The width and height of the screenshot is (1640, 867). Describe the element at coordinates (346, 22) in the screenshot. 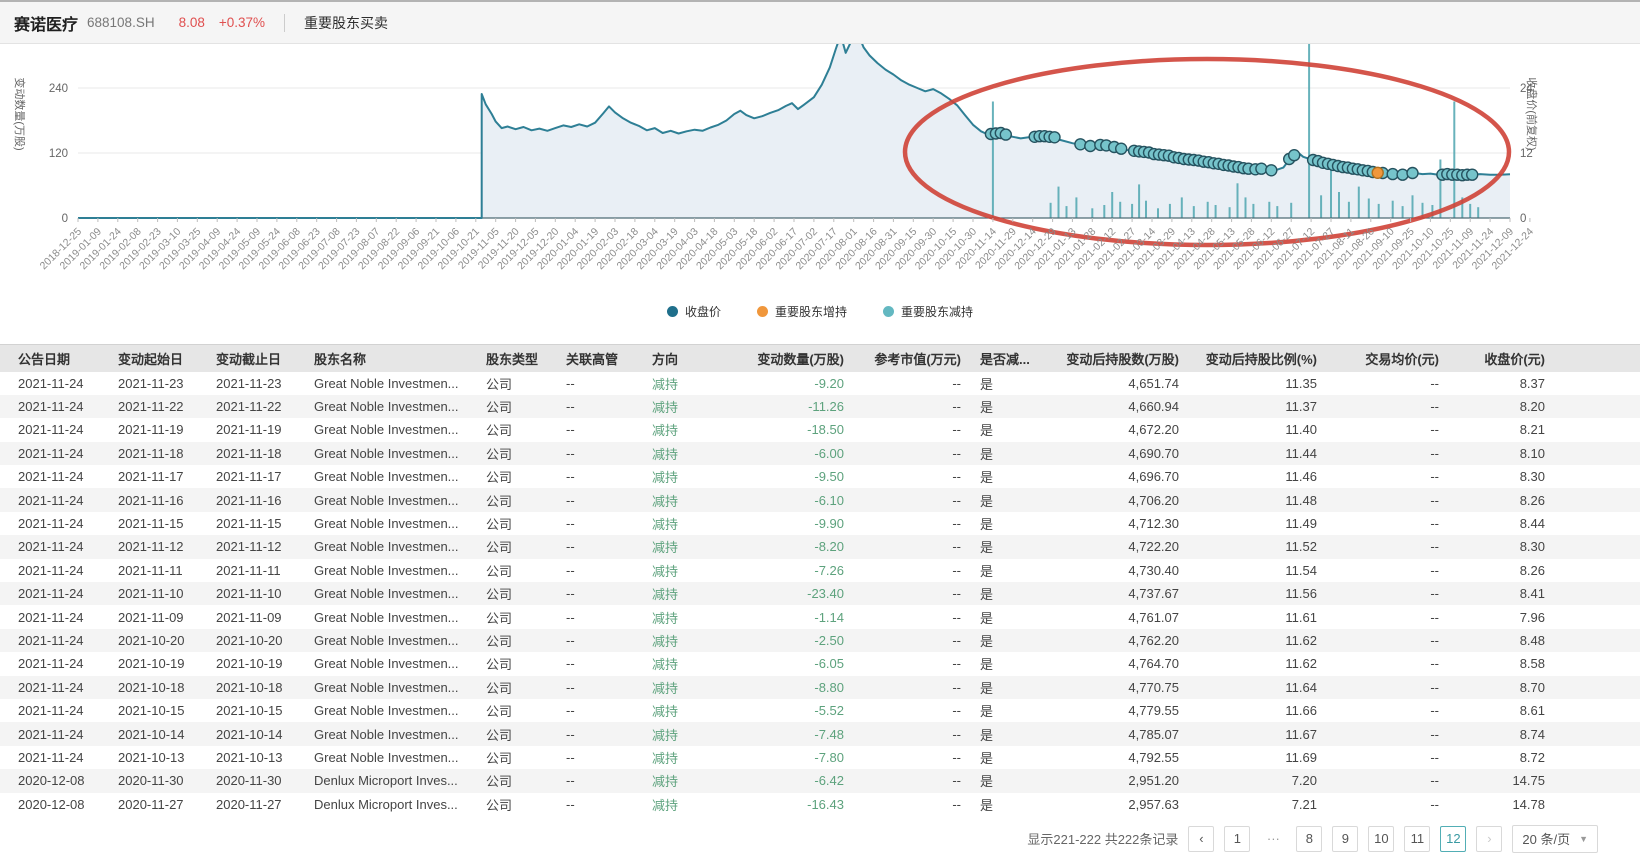

I see `tab-important-shareholder-trading: 重要股东买卖` at that location.